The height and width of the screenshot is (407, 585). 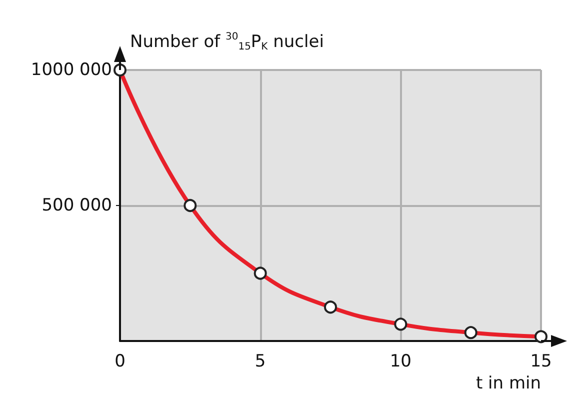 What do you see at coordinates (508, 384) in the screenshot?
I see `x-axis-title: t in min` at bounding box center [508, 384].